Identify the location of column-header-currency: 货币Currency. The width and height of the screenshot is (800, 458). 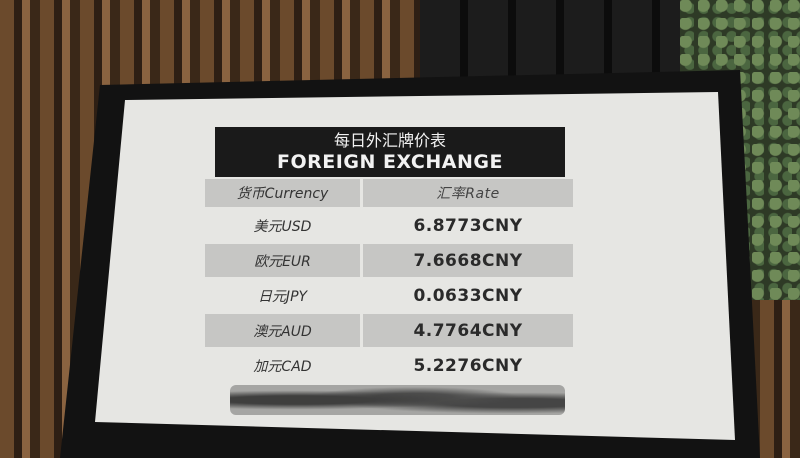
(282, 193).